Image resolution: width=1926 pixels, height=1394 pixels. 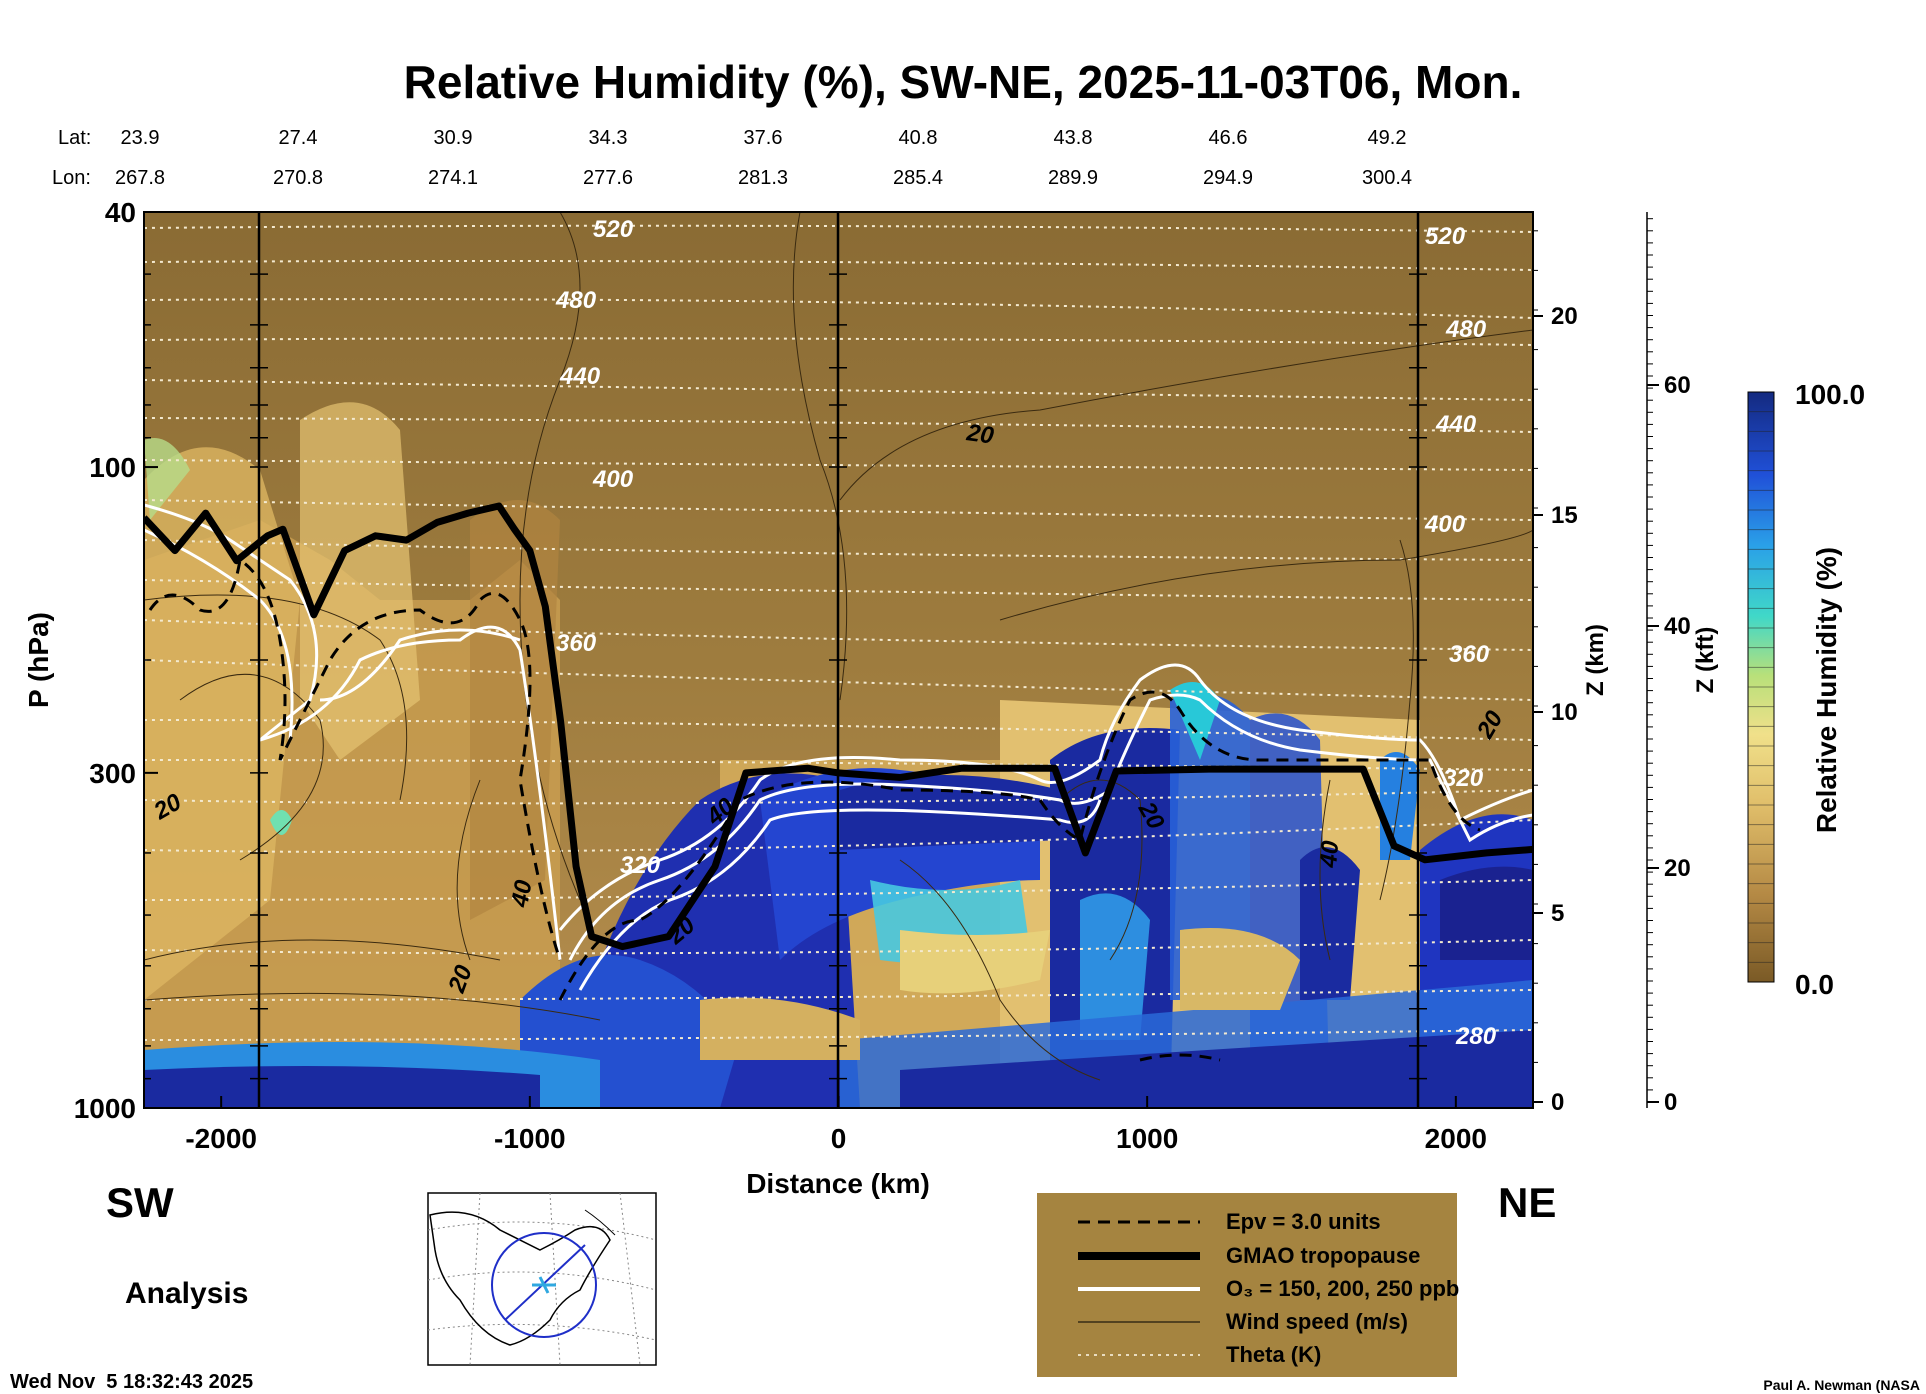 What do you see at coordinates (608, 178) in the screenshot?
I see `lon-value: 277.6` at bounding box center [608, 178].